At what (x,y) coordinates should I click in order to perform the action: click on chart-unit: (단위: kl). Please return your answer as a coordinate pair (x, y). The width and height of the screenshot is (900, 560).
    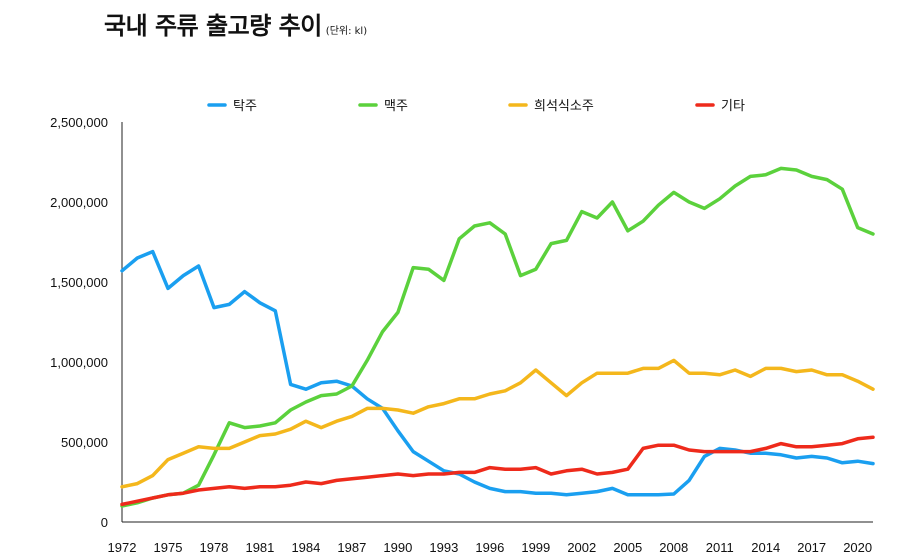
    Looking at the image, I should click on (346, 31).